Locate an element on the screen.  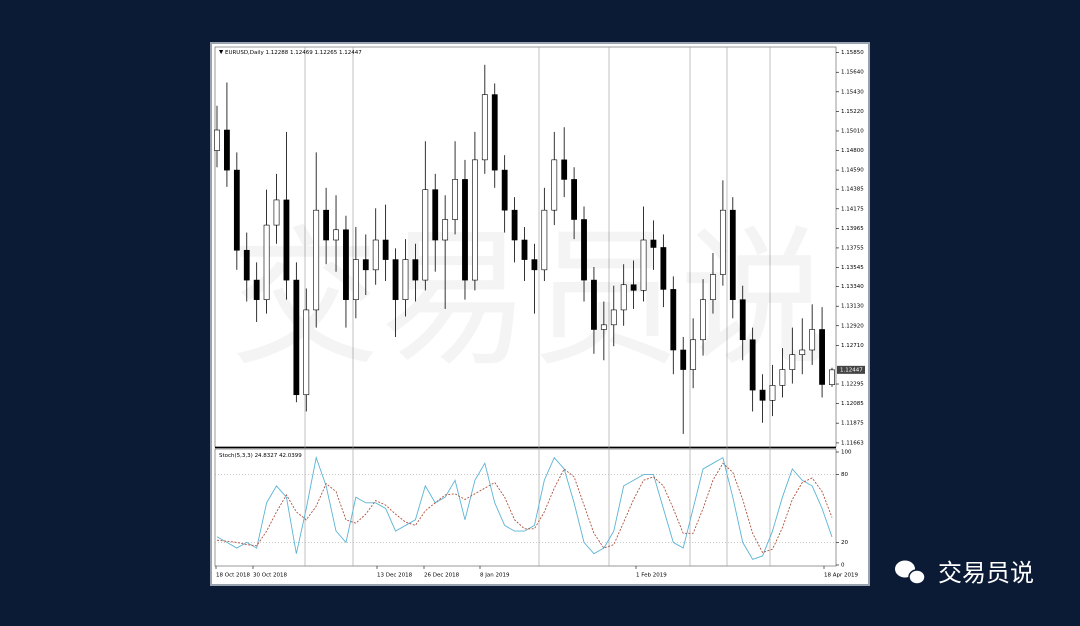
indicator-line is located at coordinates (524, 507).